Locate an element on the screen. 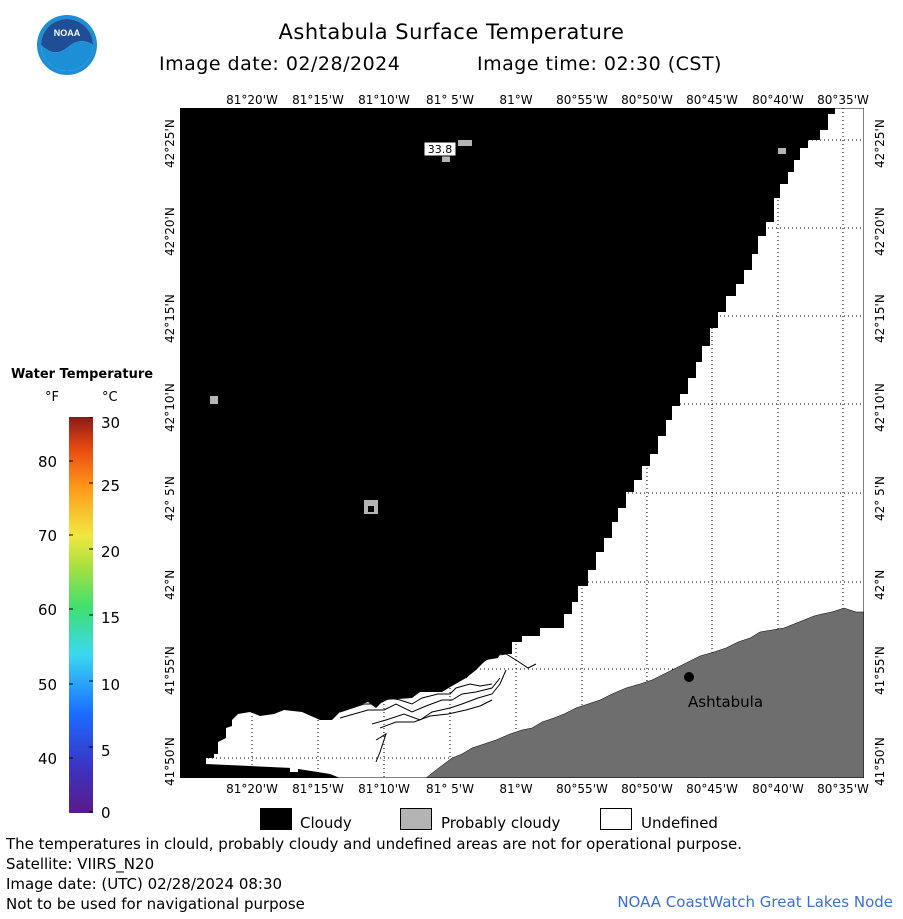  footer-utc-date: Image date: (UTC) 02/28/2024 08:30 is located at coordinates (144, 884).